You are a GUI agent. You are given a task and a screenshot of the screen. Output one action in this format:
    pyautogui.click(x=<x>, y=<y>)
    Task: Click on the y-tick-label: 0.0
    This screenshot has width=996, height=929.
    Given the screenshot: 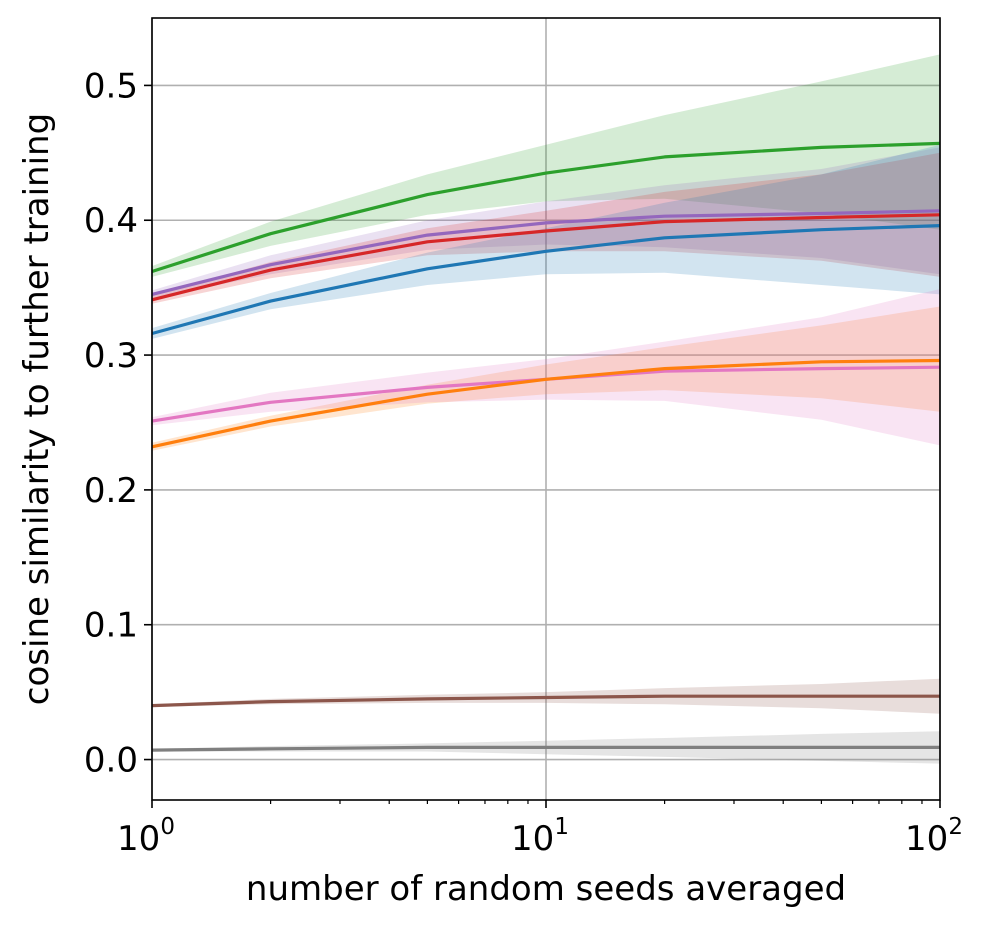 What is the action you would take?
    pyautogui.click(x=111, y=761)
    